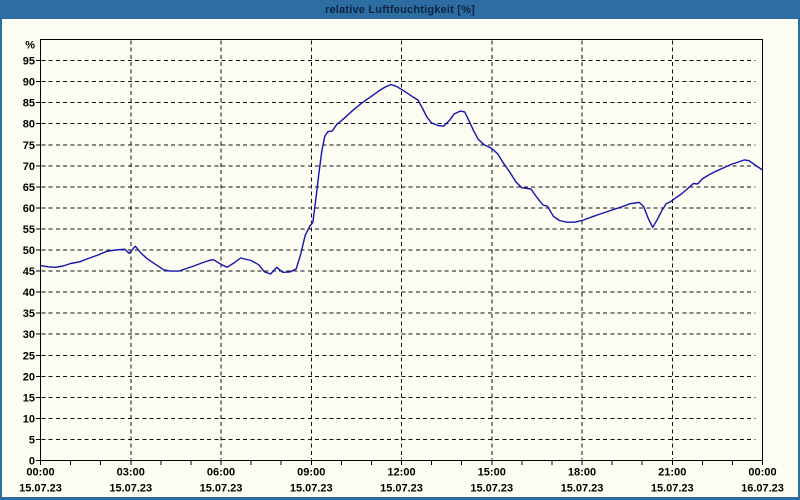  I want to click on title-bar: relative Luftfeuchtigkeit [%], so click(400, 9).